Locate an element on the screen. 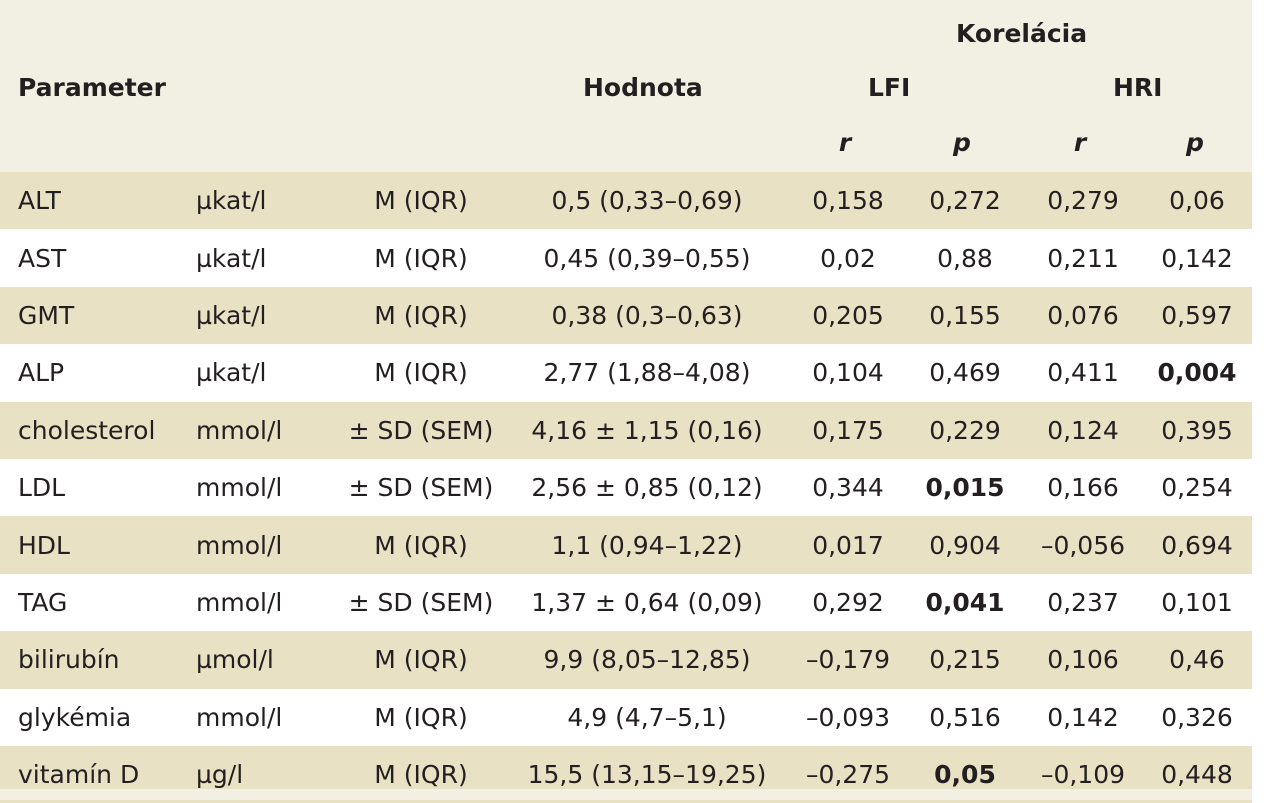 This screenshot has height=803, width=1267. hri-r-cell: 0,124 is located at coordinates (1083, 430).